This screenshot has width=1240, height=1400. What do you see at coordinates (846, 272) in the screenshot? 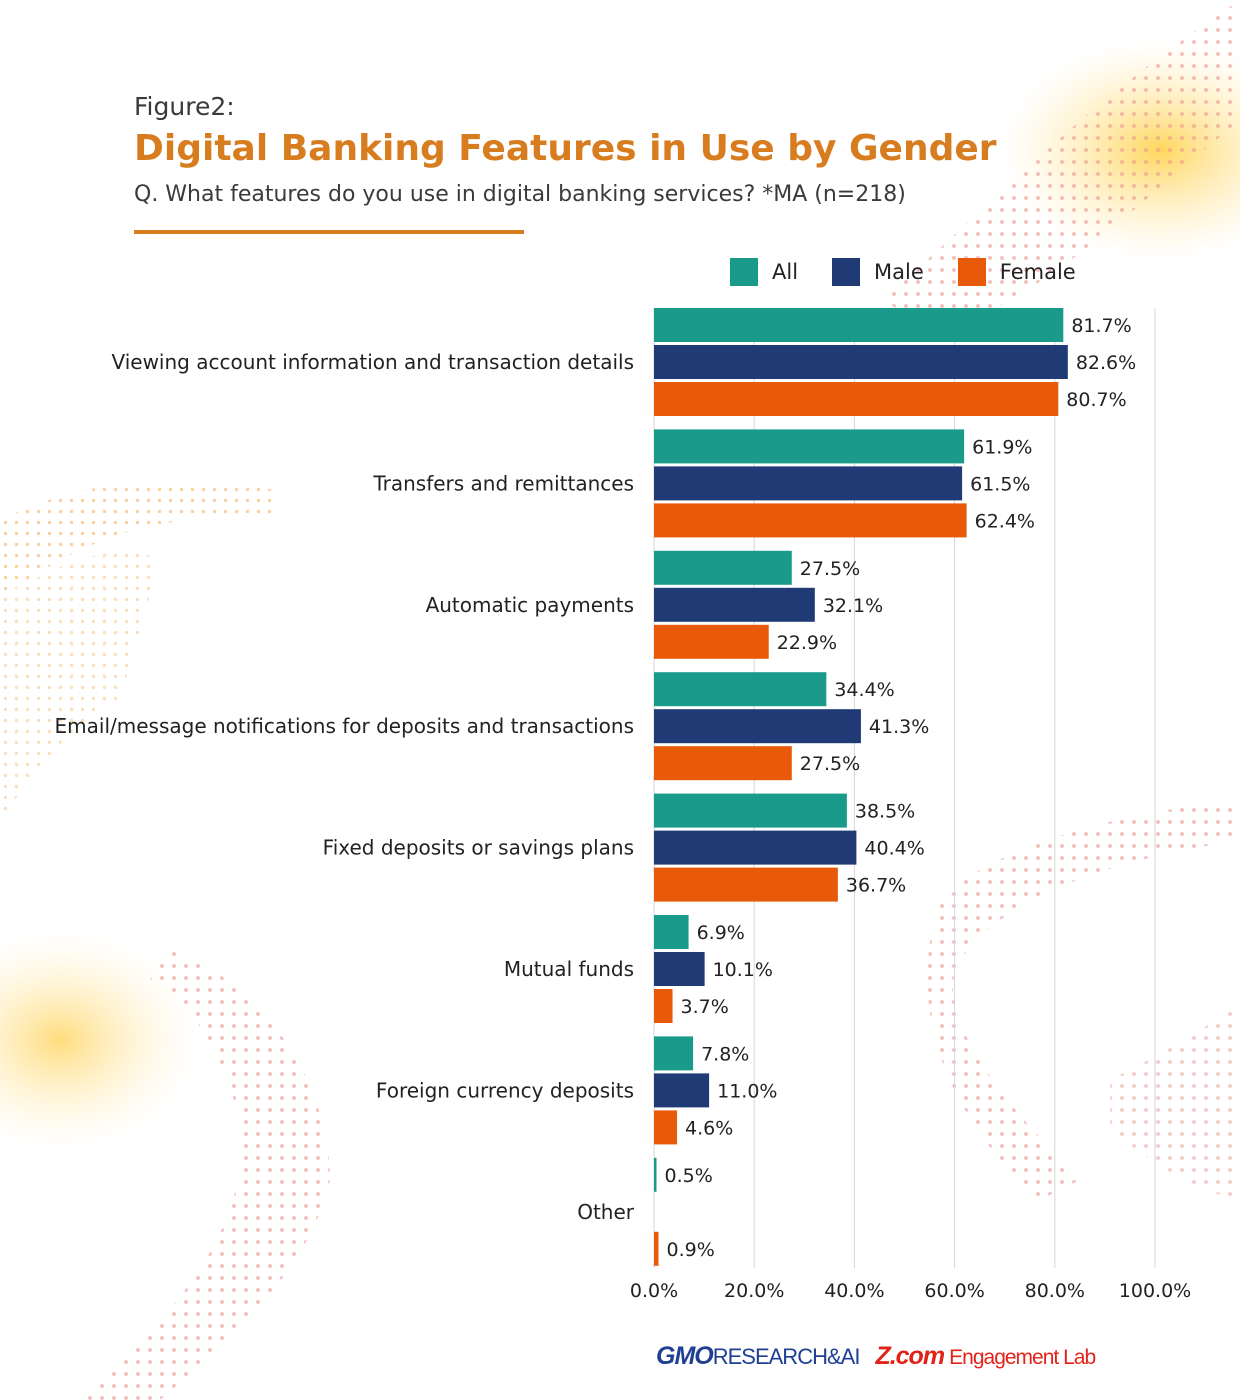
I see `legend-swatch-male` at bounding box center [846, 272].